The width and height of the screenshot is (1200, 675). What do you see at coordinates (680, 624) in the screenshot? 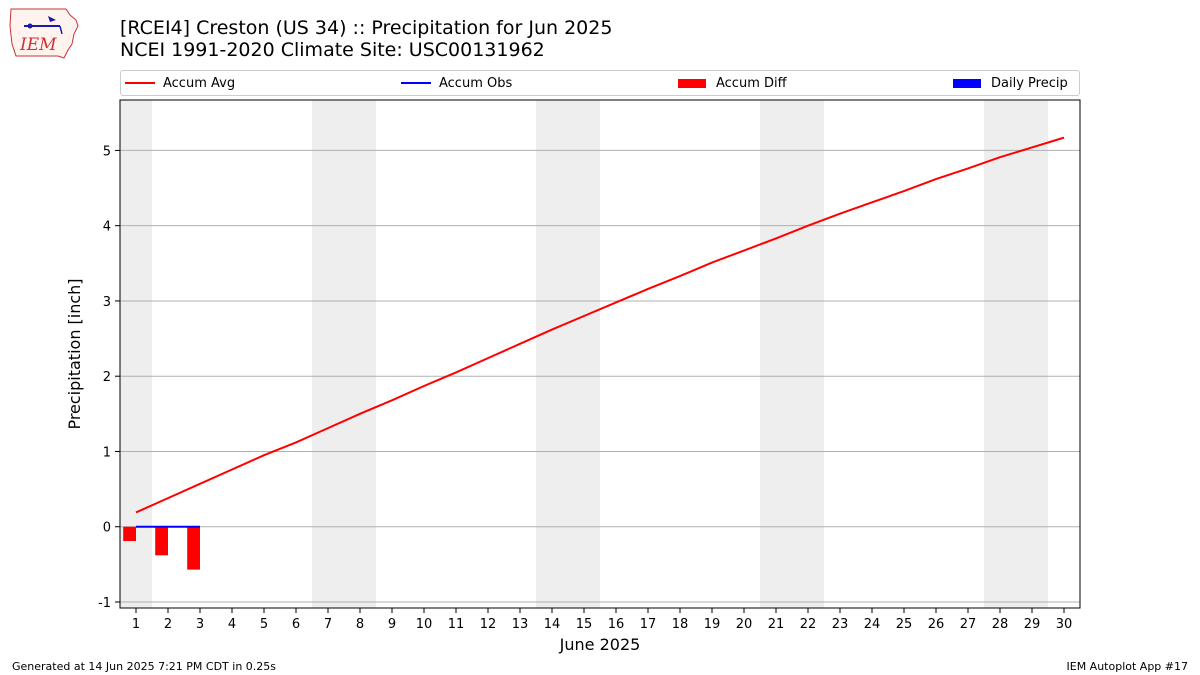
I see `x-tick-label: 18` at bounding box center [680, 624].